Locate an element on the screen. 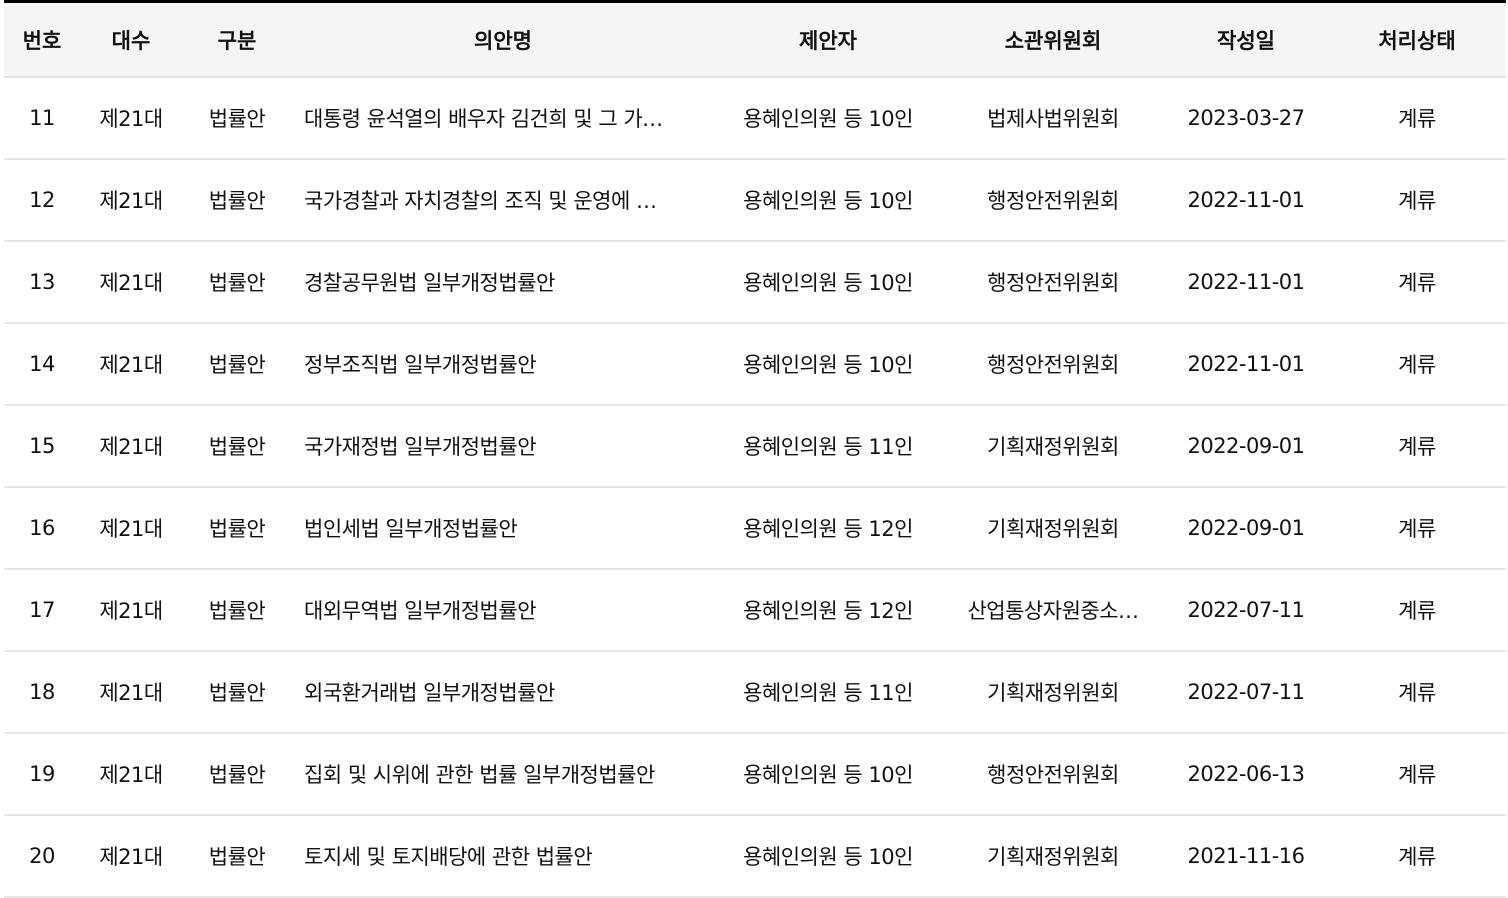 The image size is (1508, 898). cell-number: 17 is located at coordinates (42, 610).